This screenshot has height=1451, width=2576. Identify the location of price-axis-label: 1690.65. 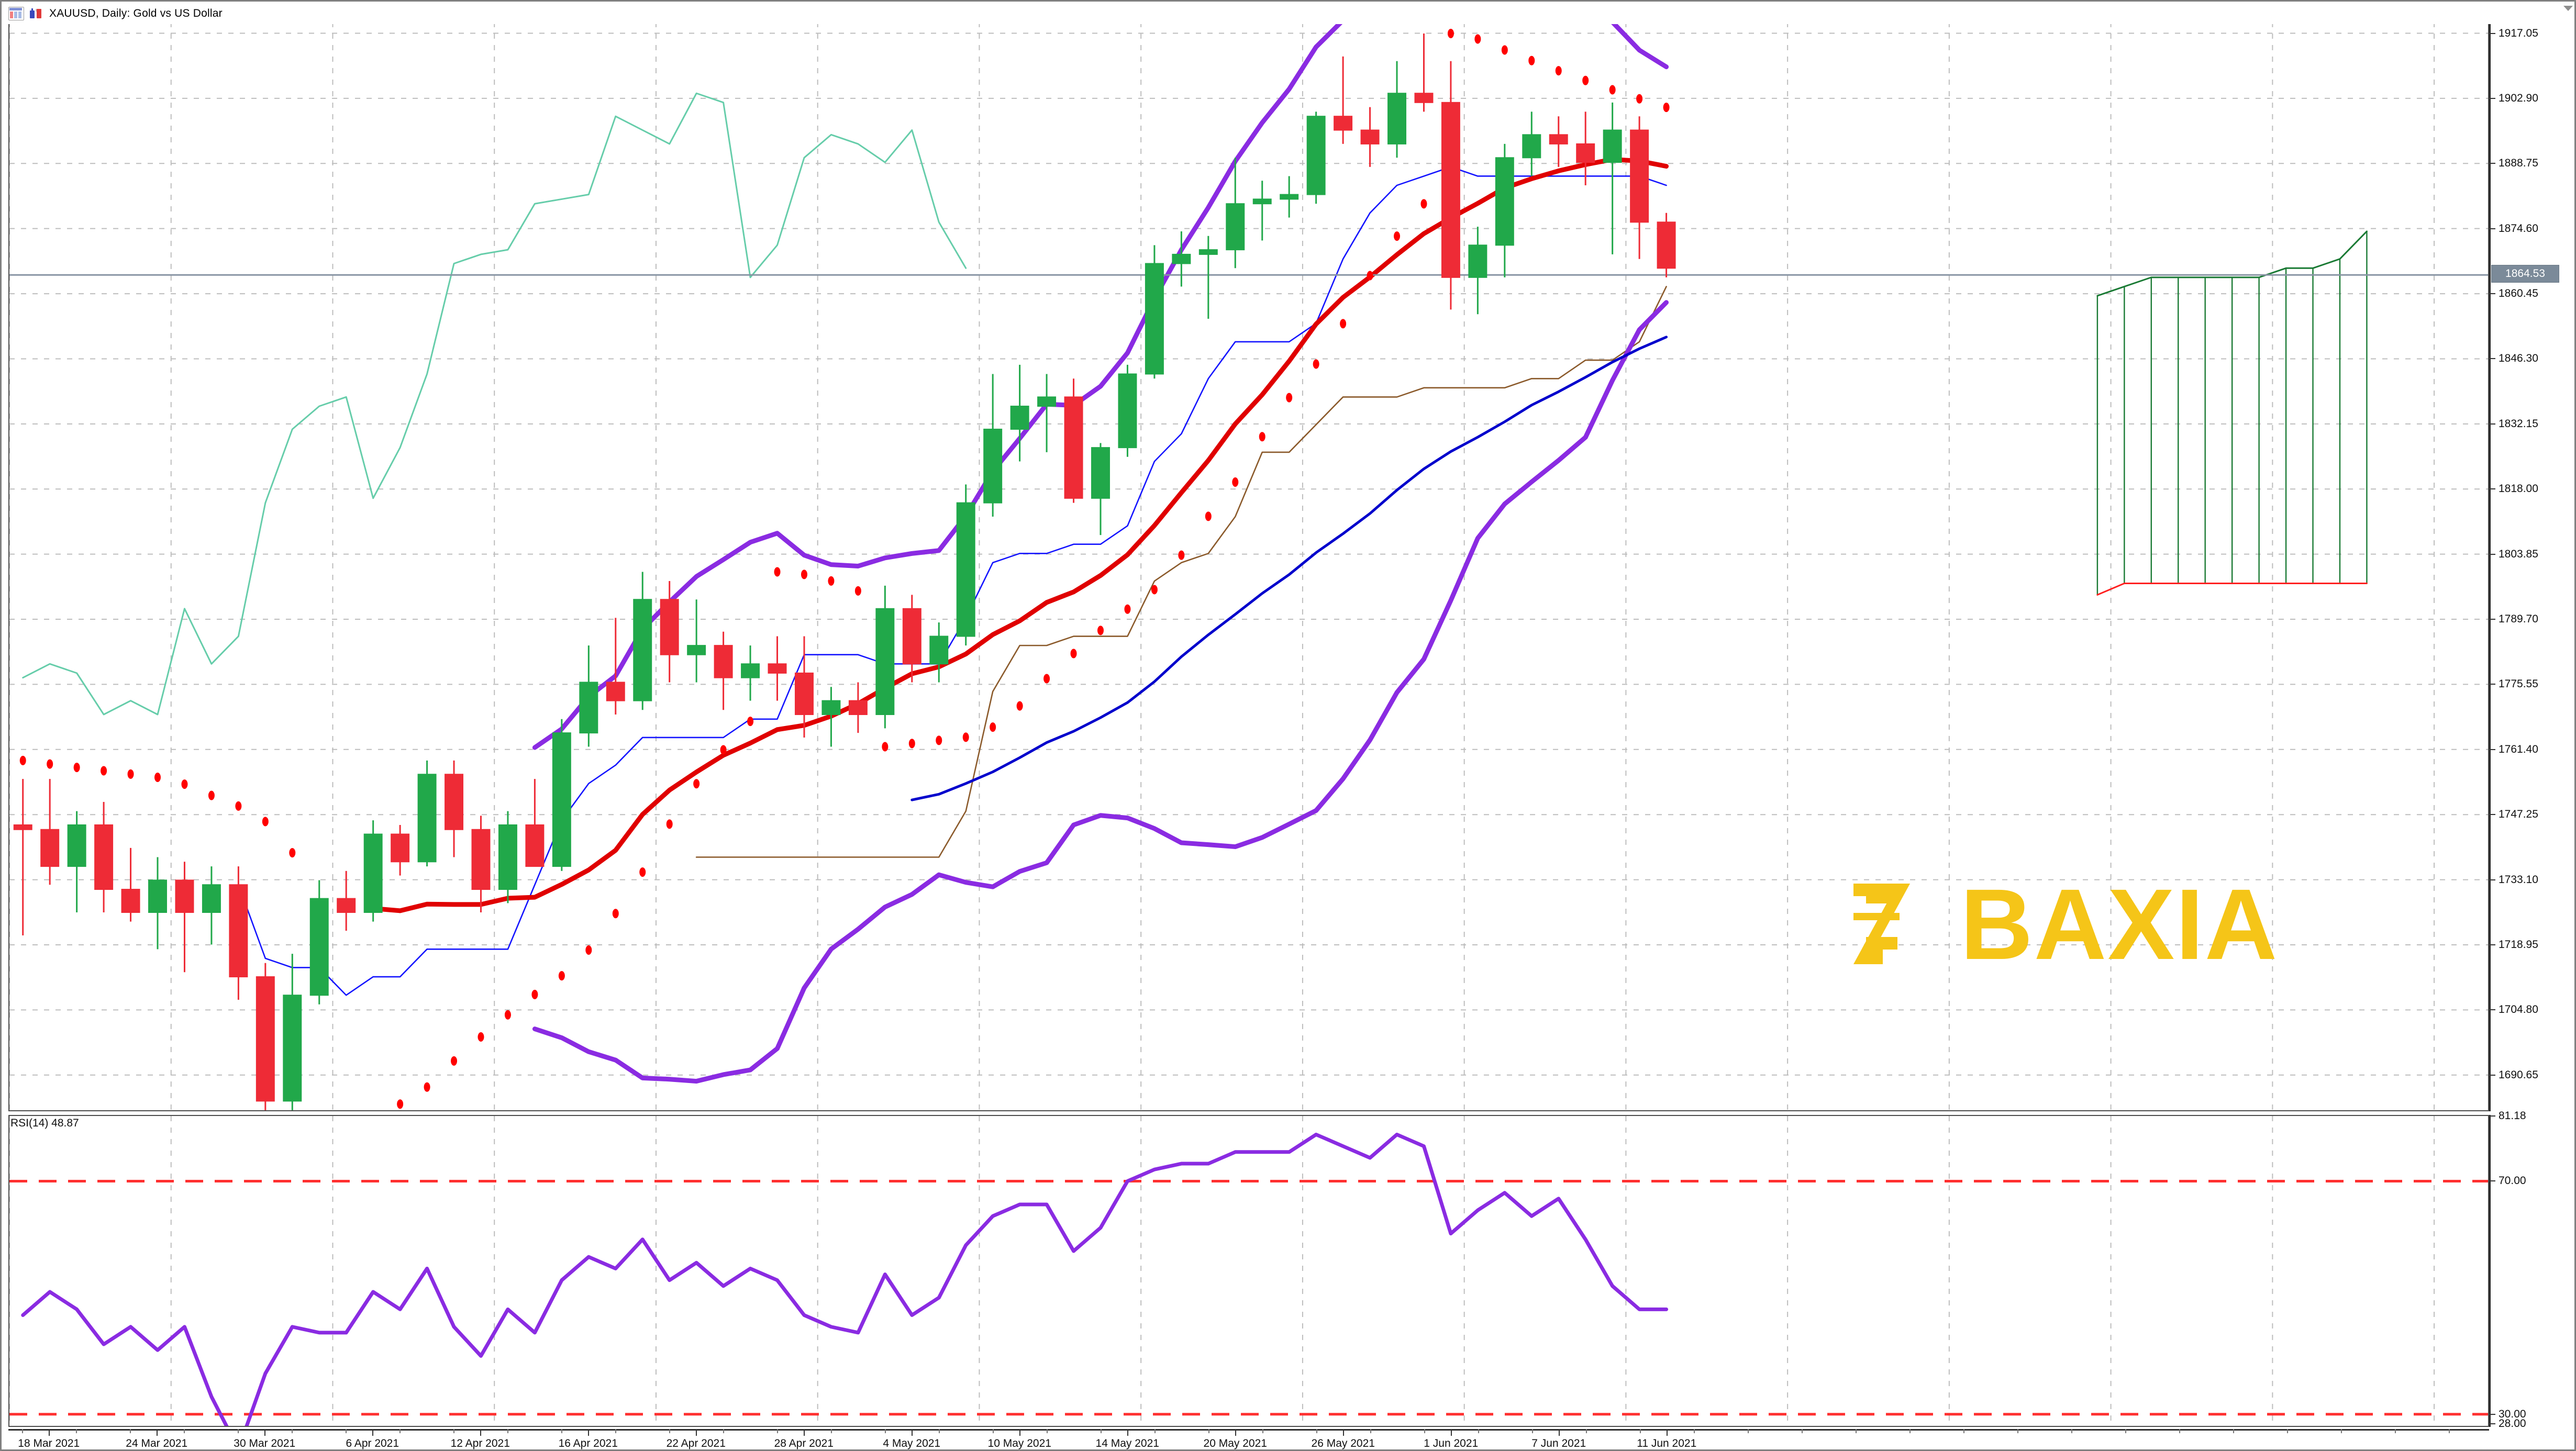
(2518, 1074).